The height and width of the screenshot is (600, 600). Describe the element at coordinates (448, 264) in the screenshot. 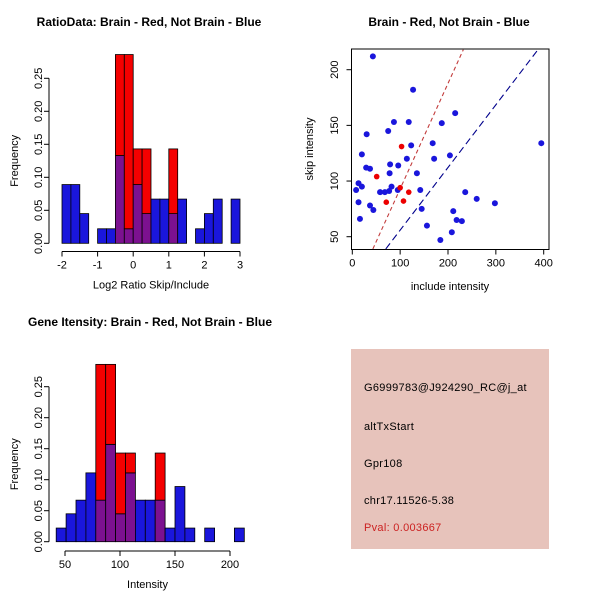

I see `x-tick-label: 200` at that location.